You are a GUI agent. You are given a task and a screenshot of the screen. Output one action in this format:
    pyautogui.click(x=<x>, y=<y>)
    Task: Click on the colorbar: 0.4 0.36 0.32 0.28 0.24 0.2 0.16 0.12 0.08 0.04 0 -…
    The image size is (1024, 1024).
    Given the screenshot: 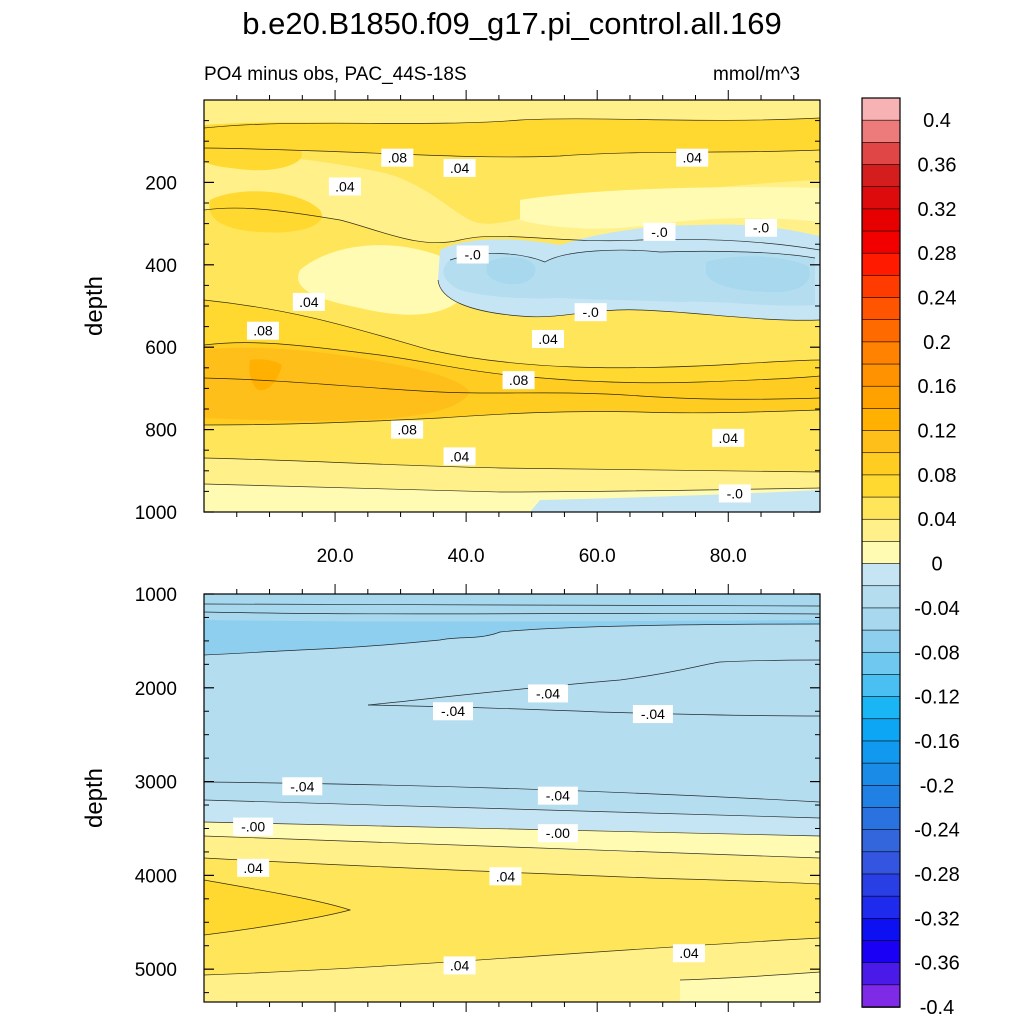 What is the action you would take?
    pyautogui.click(x=910, y=558)
    